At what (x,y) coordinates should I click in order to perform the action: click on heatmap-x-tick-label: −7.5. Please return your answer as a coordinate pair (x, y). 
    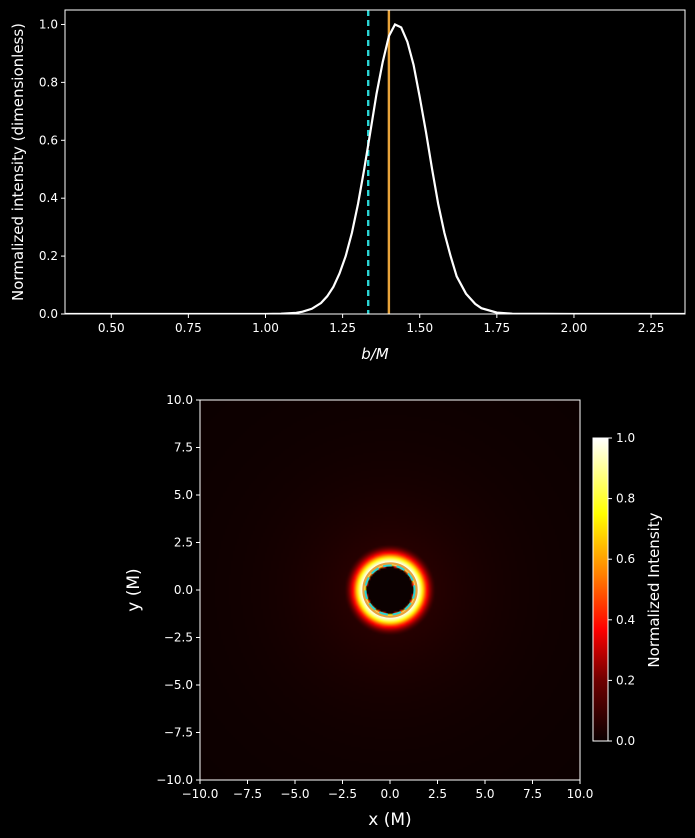
    Looking at the image, I should click on (247, 794).